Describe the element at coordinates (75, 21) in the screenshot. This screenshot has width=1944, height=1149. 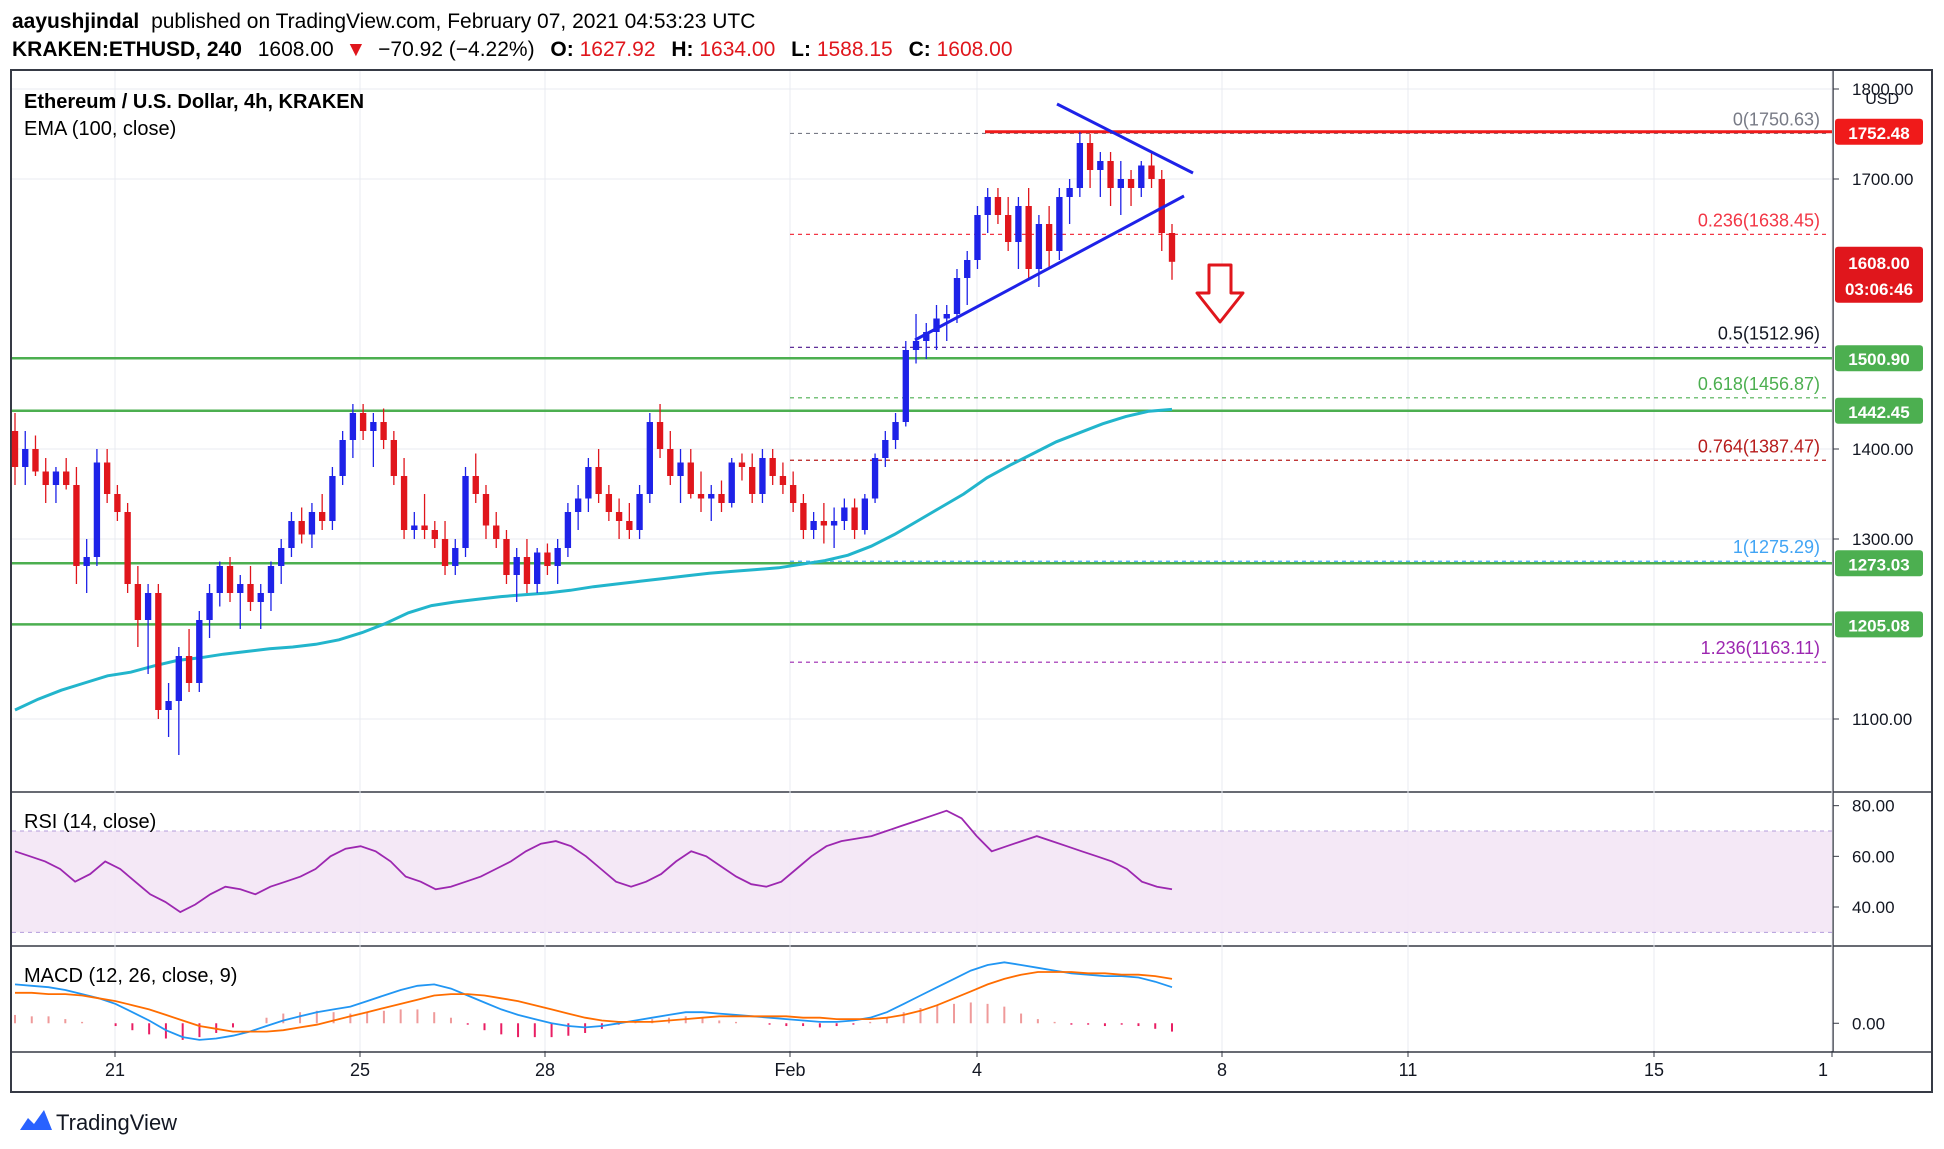
I see `author-name: aayushjindal` at that location.